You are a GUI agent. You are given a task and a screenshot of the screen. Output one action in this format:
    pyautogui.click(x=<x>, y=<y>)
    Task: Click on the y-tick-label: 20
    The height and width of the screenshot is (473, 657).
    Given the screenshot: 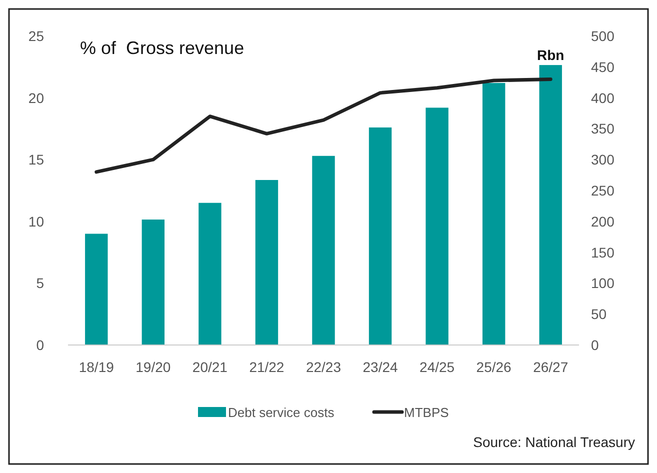 What is the action you would take?
    pyautogui.click(x=36, y=98)
    